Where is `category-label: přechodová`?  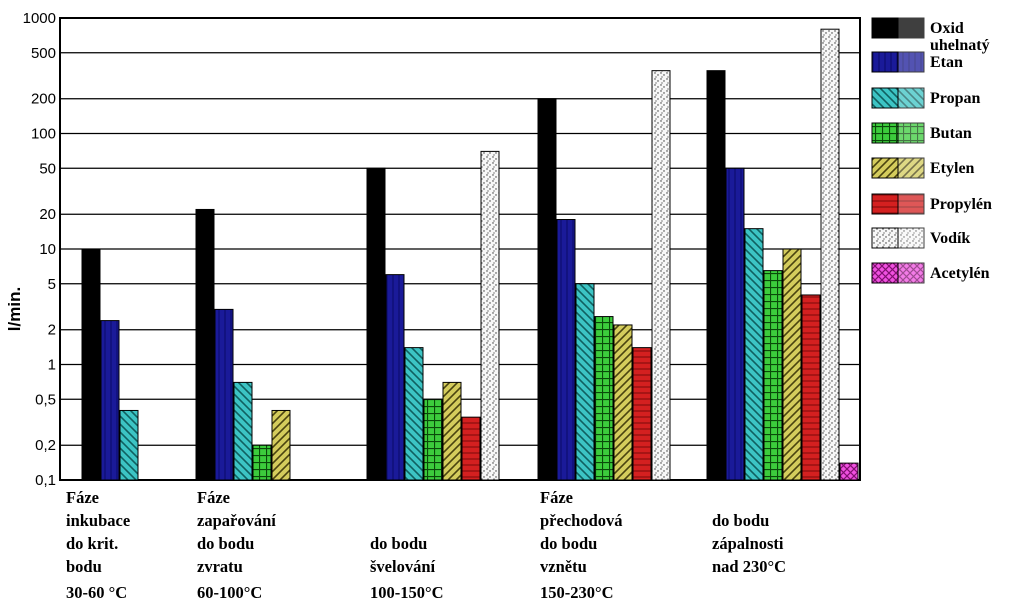
category-label: přechodová is located at coordinates (581, 520).